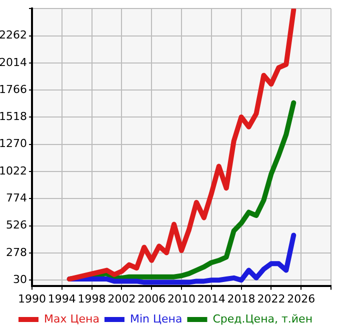 The width and height of the screenshot is (345, 335). I want to click on legend-label: Сред.Цена, т.йен, so click(262, 319).